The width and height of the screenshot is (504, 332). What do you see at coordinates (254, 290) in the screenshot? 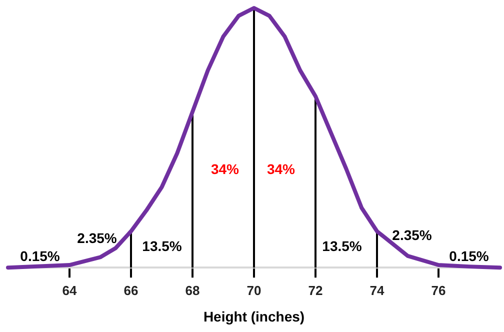
I see `x-tick-label: 70` at bounding box center [254, 290].